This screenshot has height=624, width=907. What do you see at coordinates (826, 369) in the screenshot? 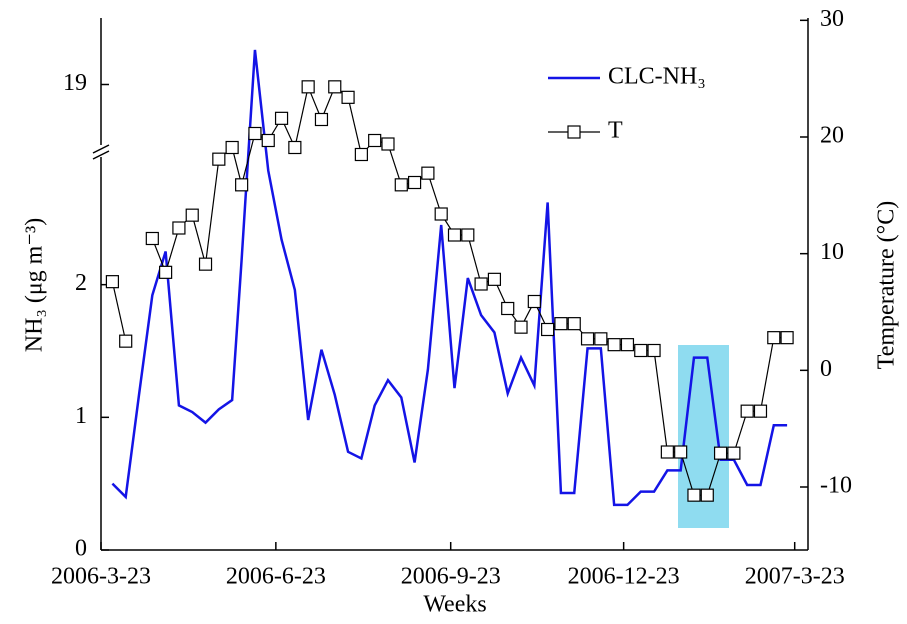
I see `y2-tick-label: 0` at bounding box center [826, 369].